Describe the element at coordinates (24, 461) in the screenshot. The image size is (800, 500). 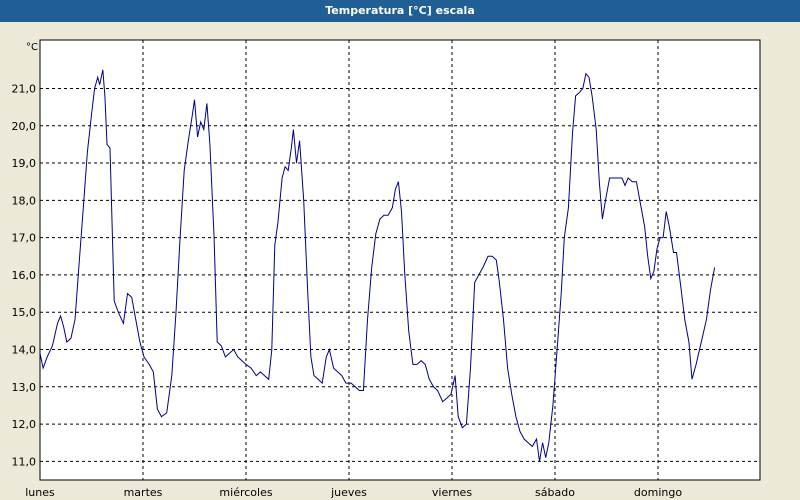
I see `y-tick-label: 11,0` at that location.